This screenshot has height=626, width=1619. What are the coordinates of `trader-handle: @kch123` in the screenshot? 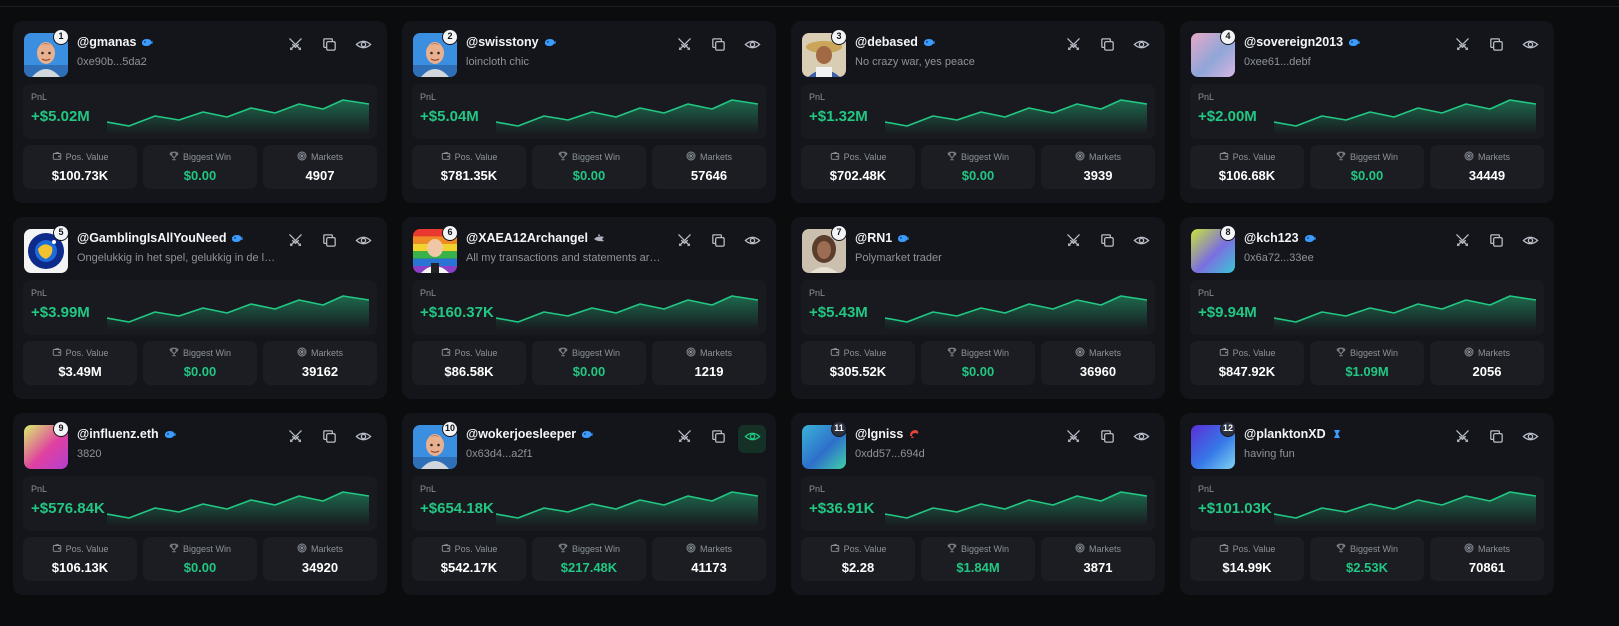 It's located at (1271, 238).